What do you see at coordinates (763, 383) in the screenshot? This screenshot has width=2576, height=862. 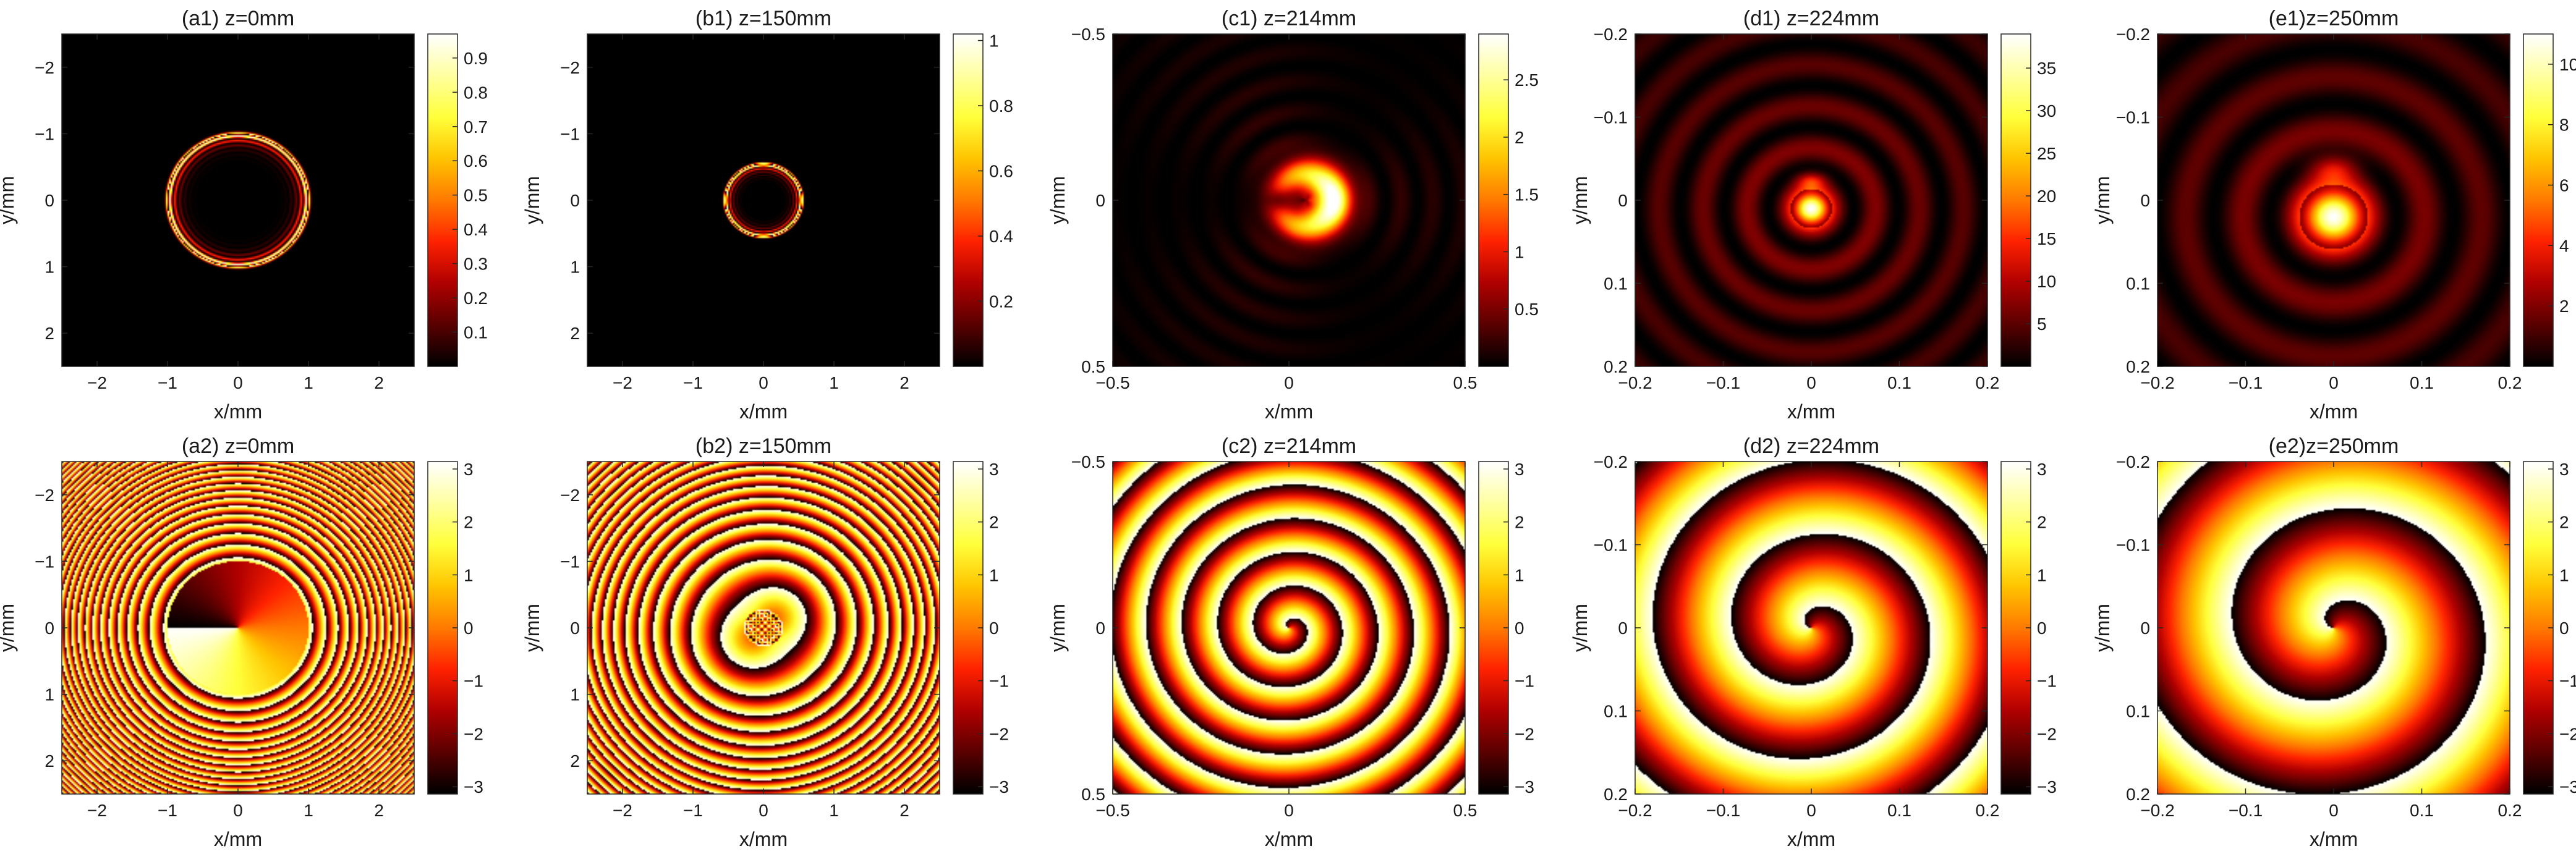 I see `x-tick-label-b1: 0` at bounding box center [763, 383].